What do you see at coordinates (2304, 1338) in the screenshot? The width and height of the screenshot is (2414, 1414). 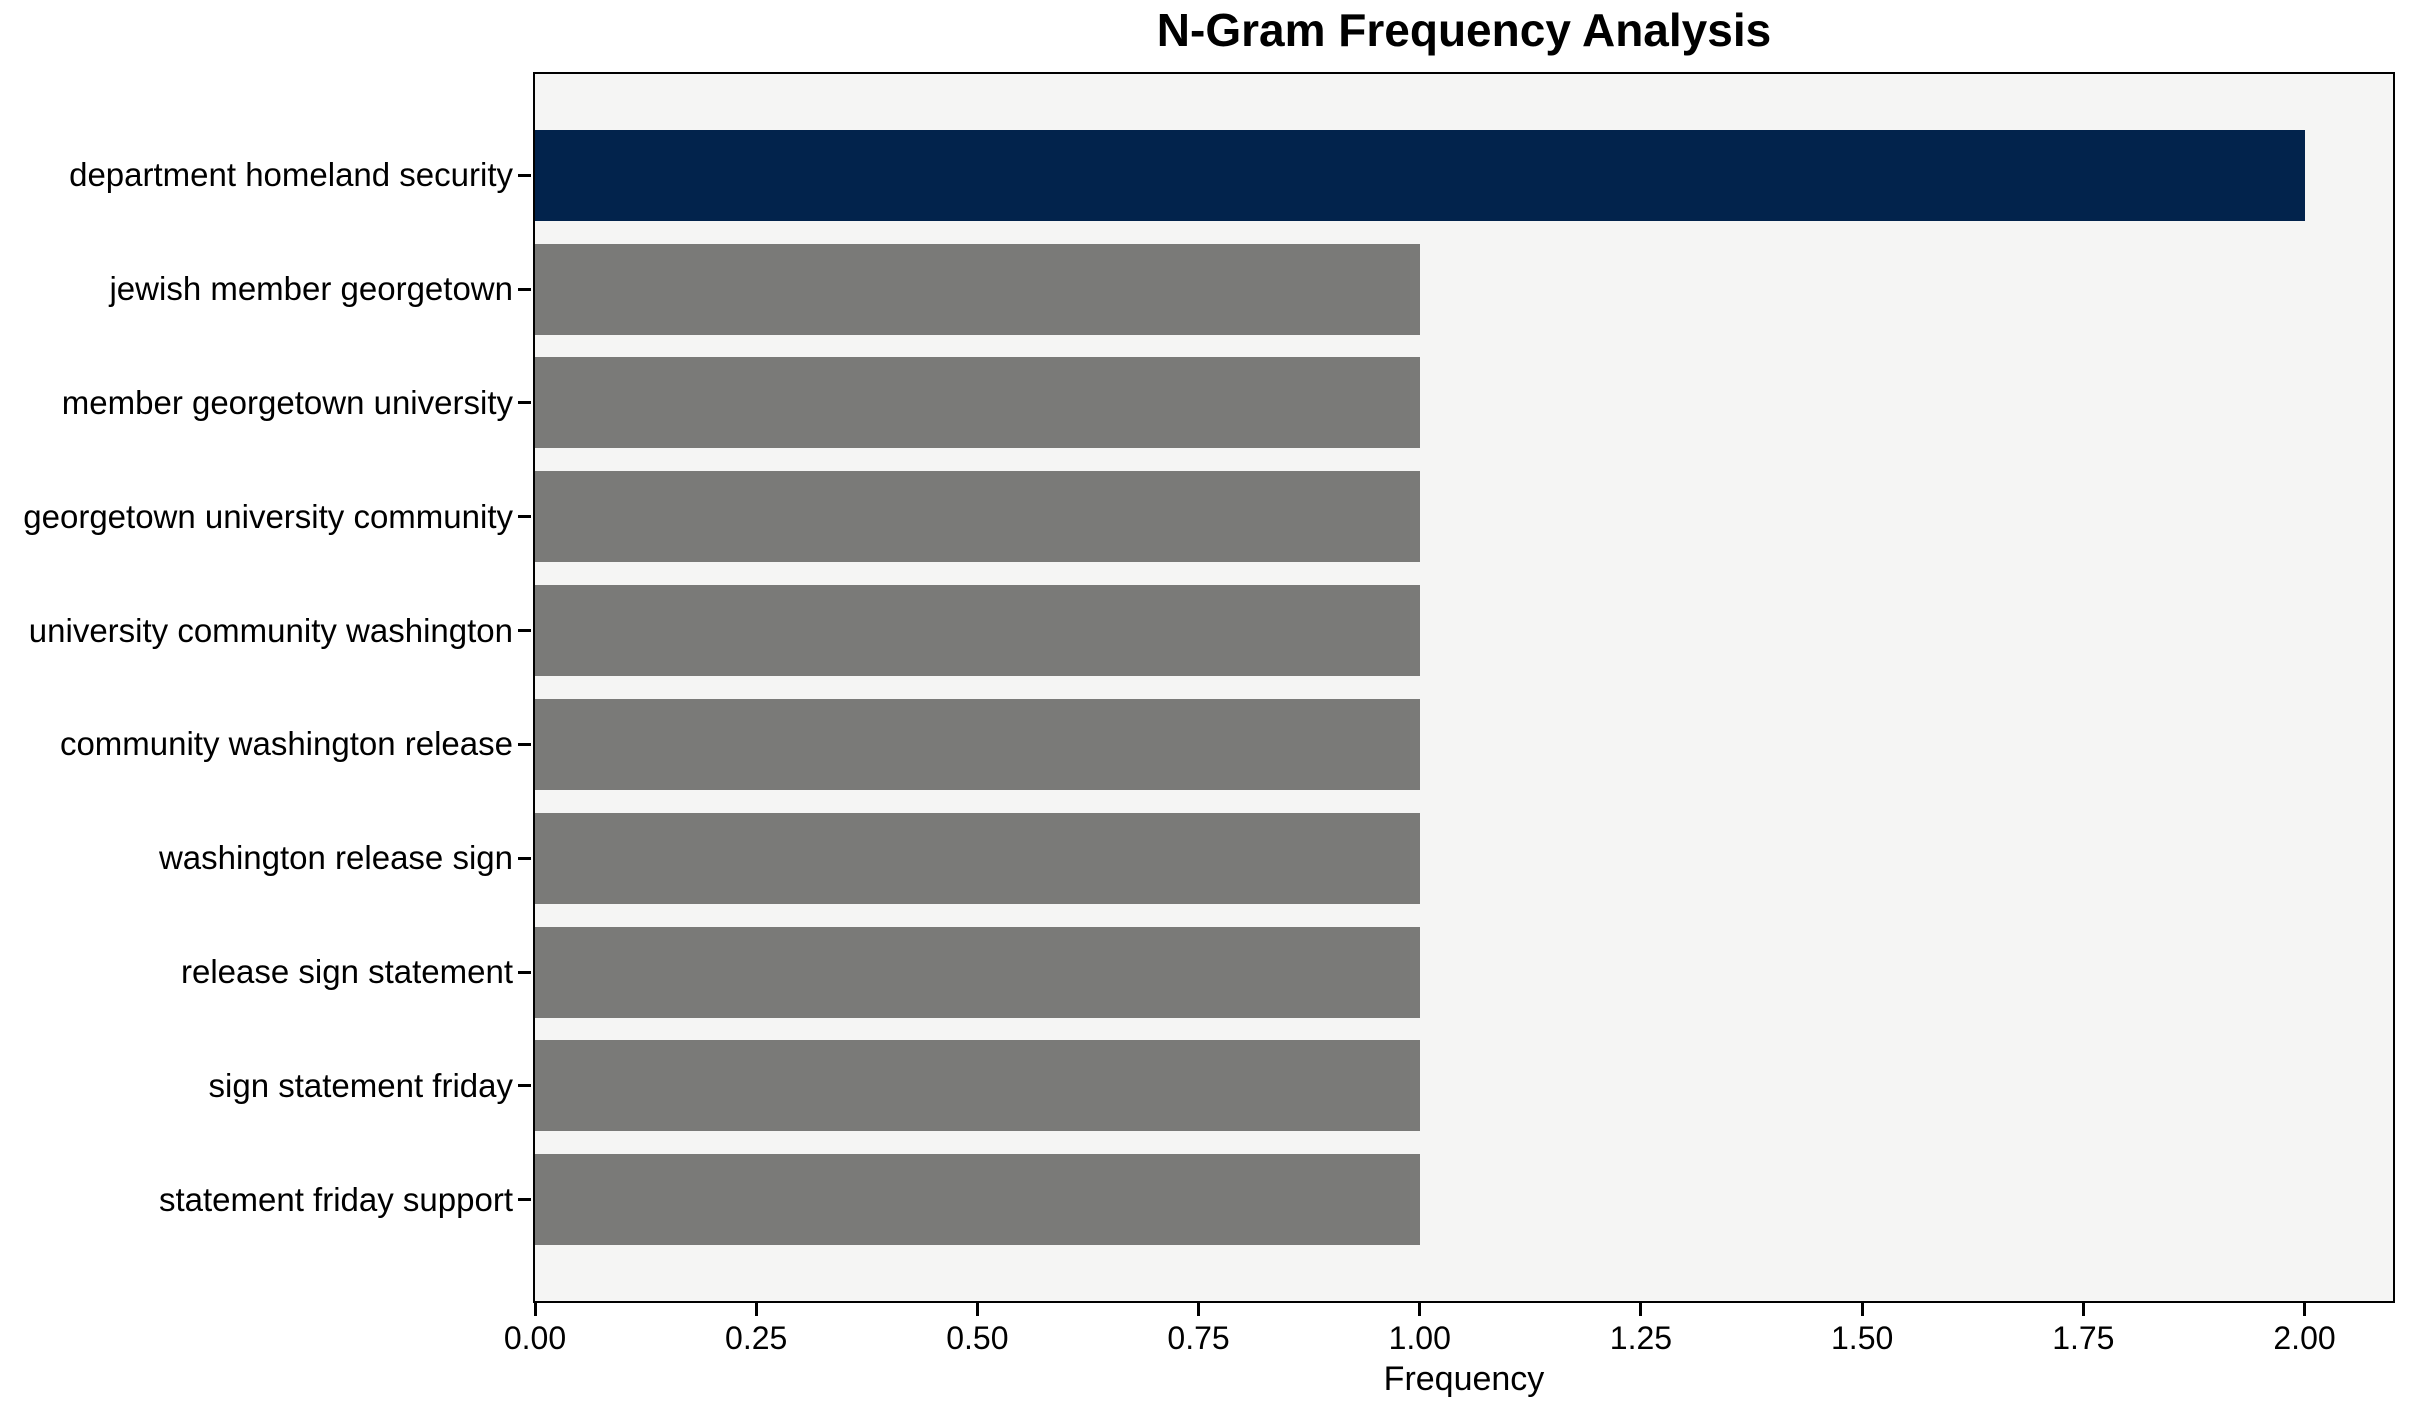 I see `x-tick-label: 2.00` at bounding box center [2304, 1338].